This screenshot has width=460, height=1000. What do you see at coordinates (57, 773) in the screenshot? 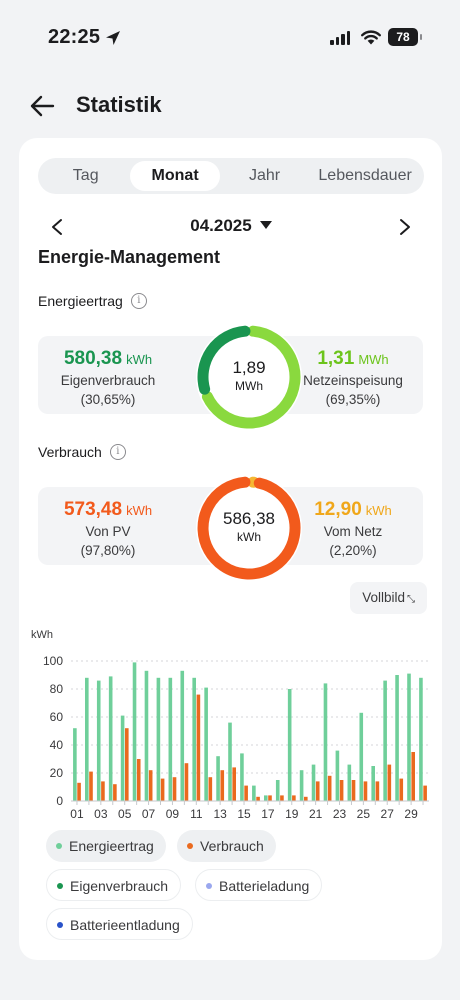
I see `y-tick-label: 20` at bounding box center [57, 773].